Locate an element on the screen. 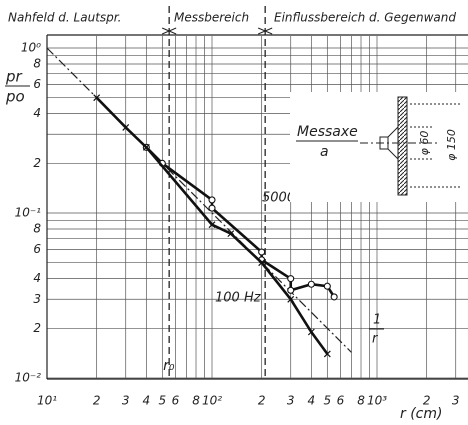  x-tick-label: 10² is located at coordinates (212, 401).